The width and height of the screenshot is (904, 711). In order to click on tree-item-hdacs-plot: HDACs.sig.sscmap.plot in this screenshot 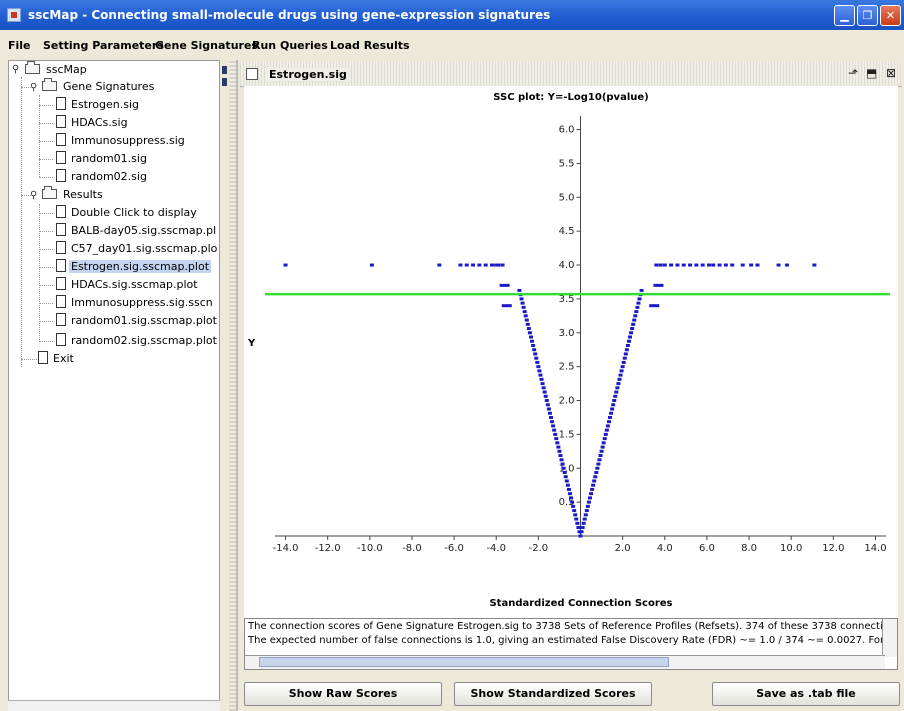, I will do `click(128, 285)`.